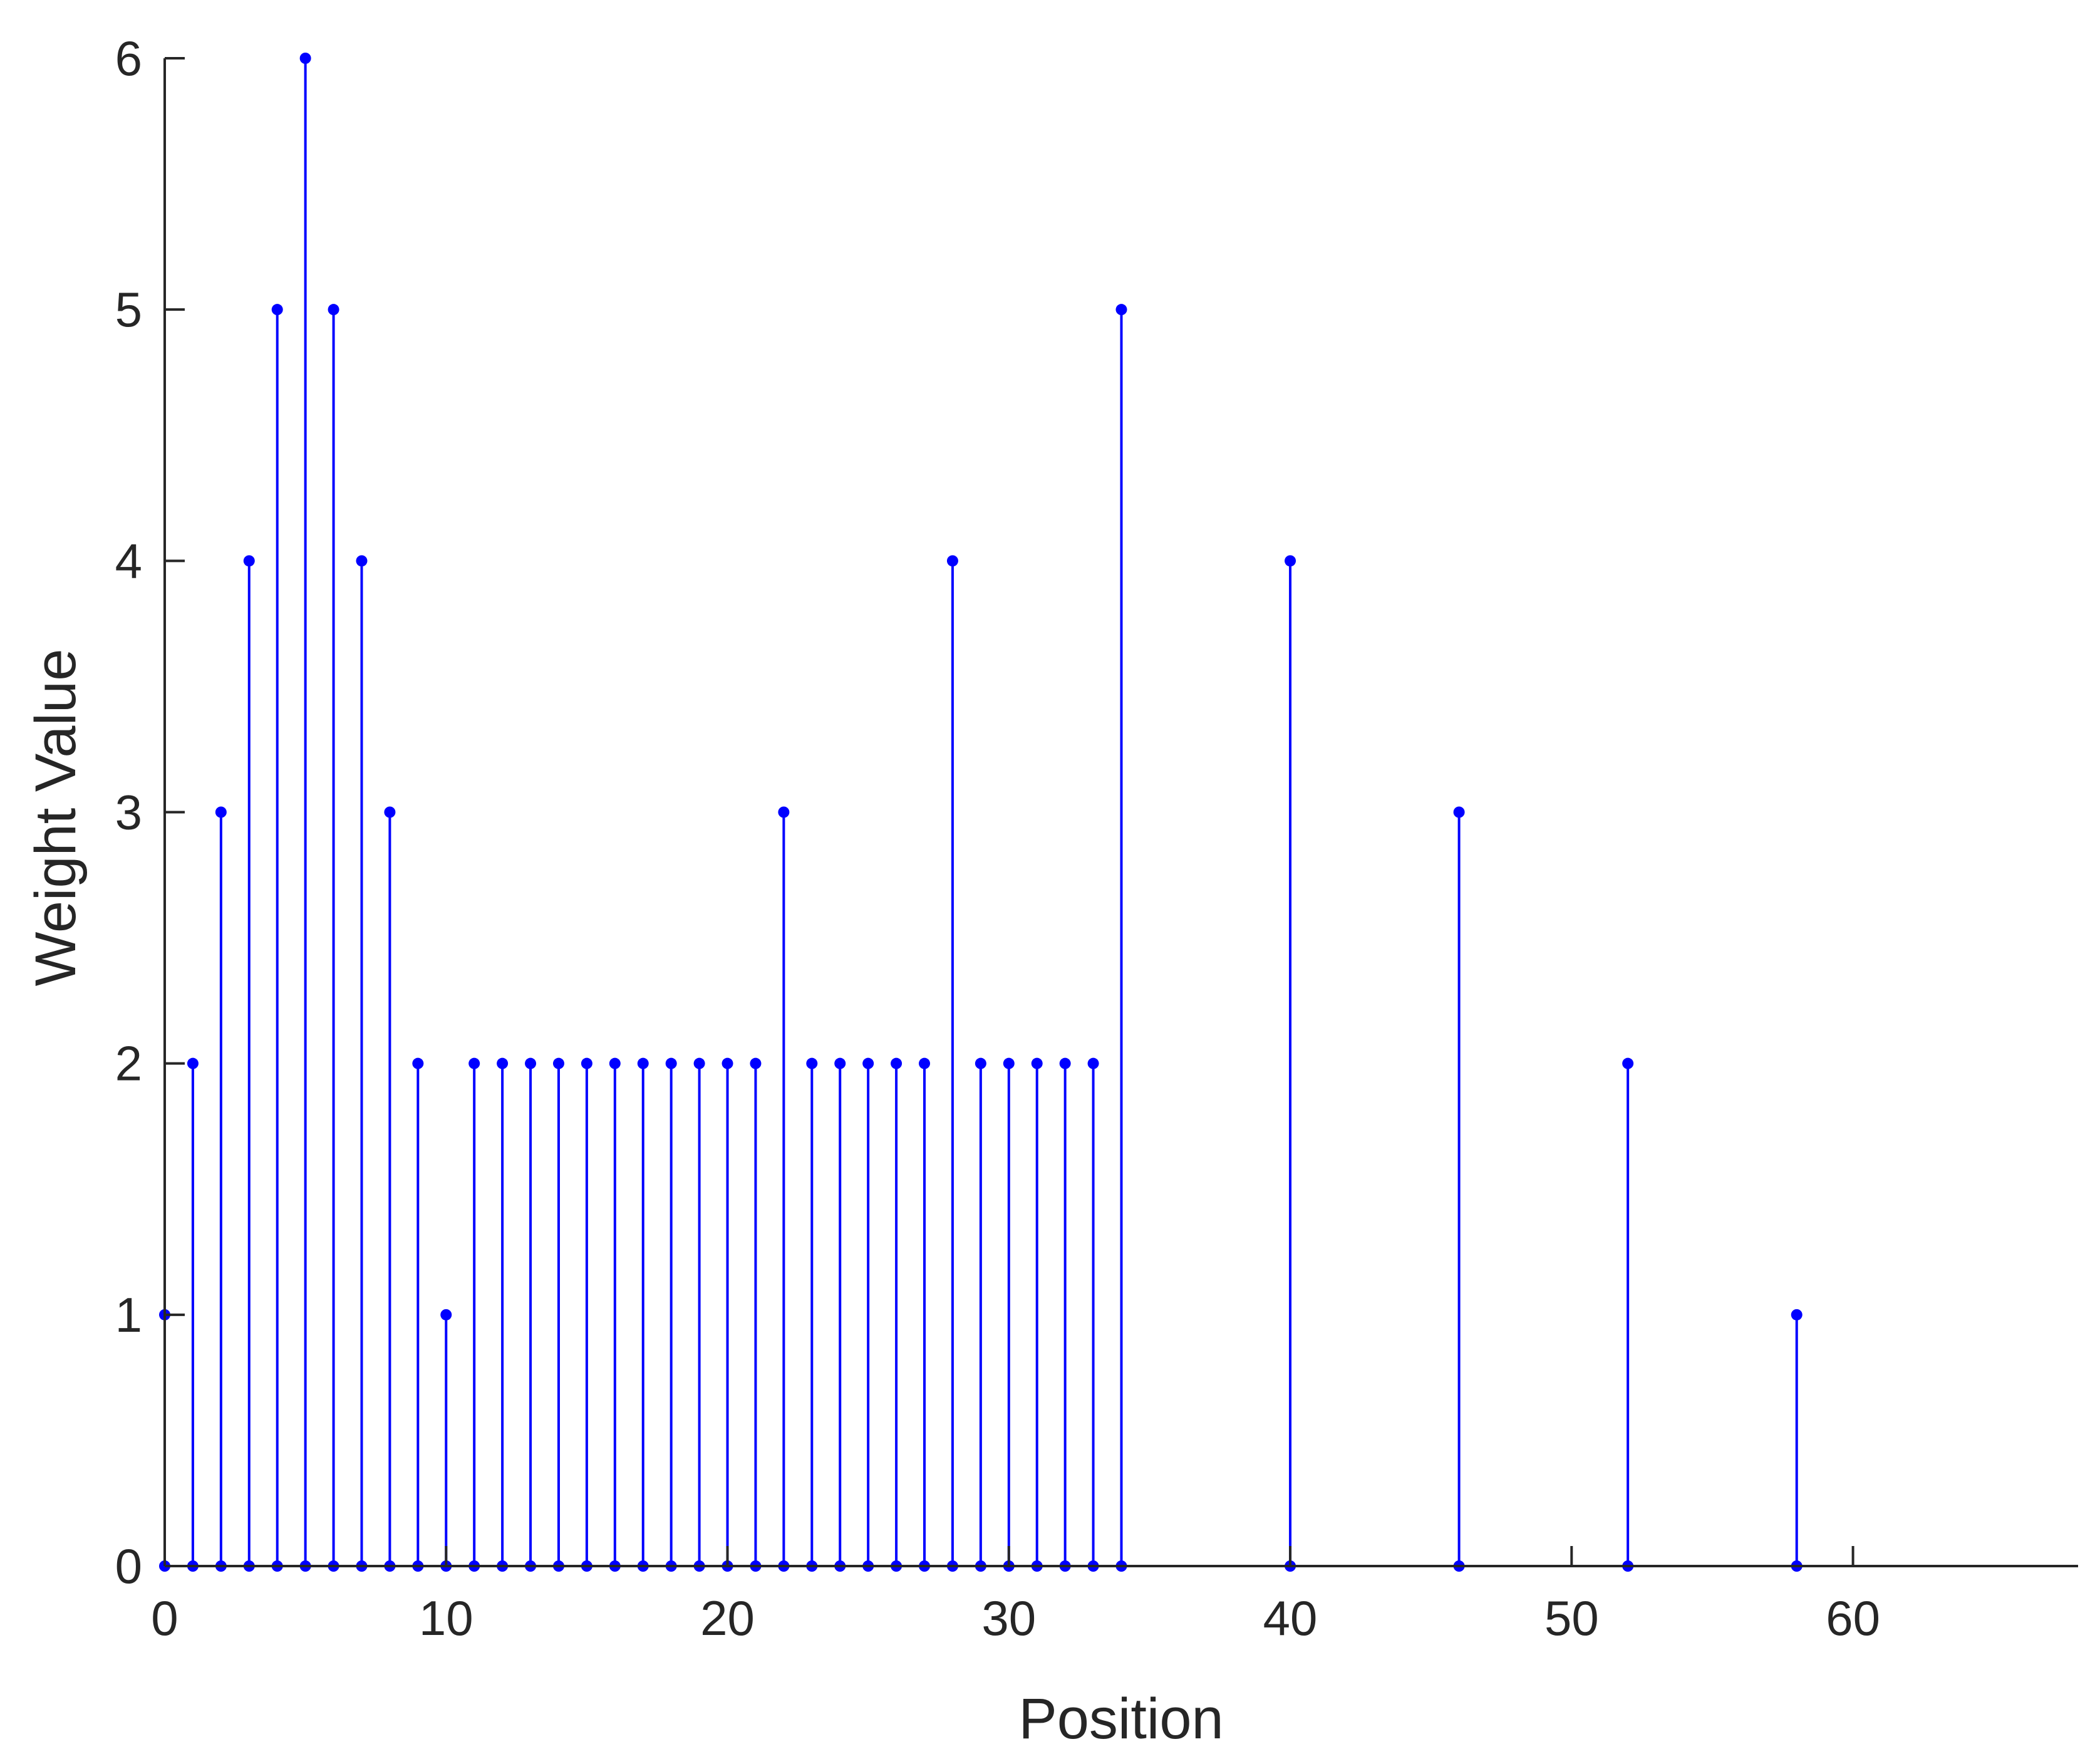  I want to click on x-tick-label: 10, so click(446, 1618).